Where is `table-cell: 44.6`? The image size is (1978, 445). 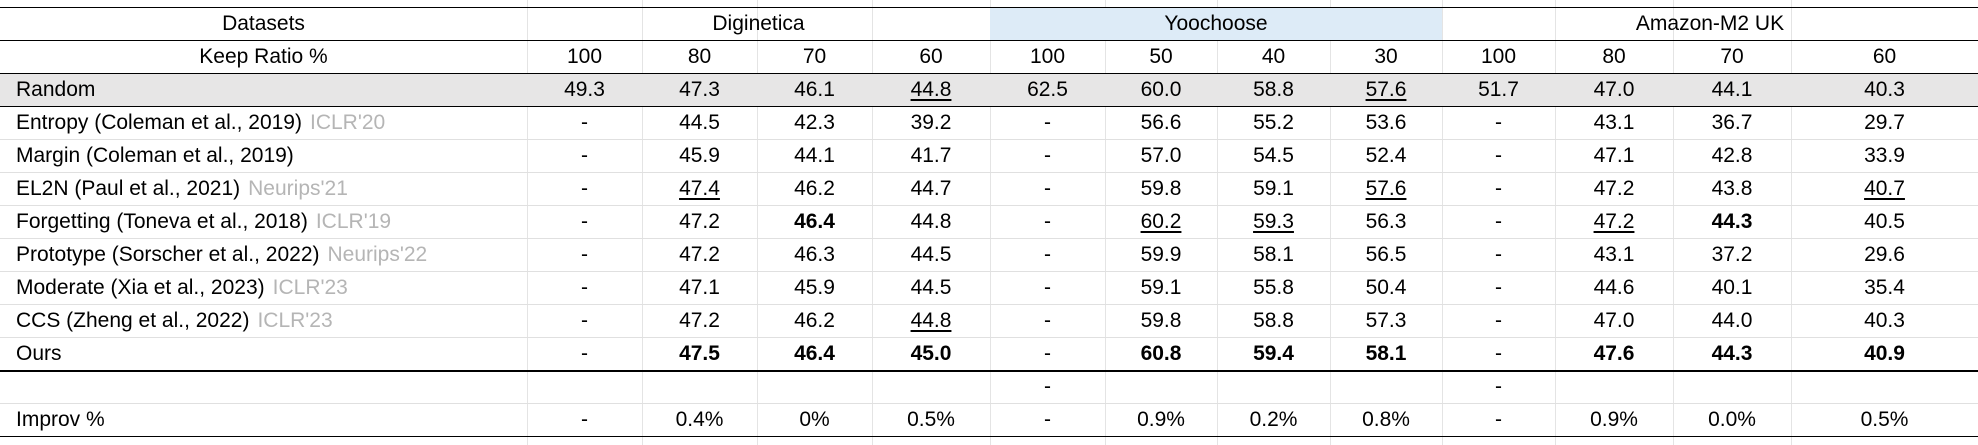 table-cell: 44.6 is located at coordinates (1614, 287).